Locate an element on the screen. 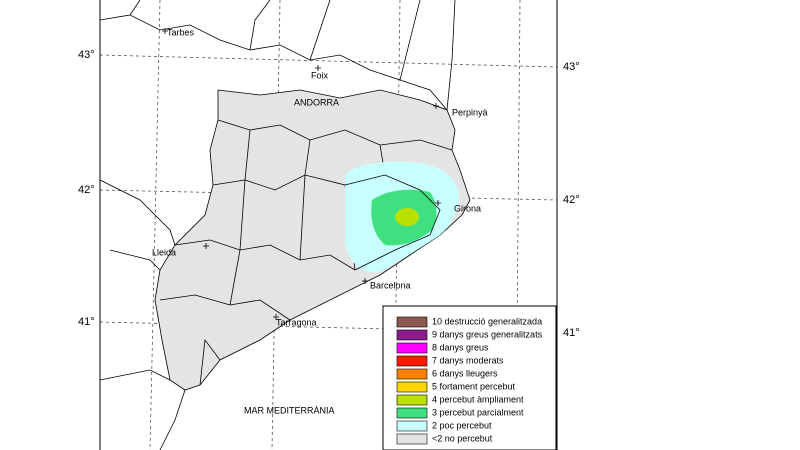 The width and height of the screenshot is (800, 450). place-label: Lleida is located at coordinates (164, 252).